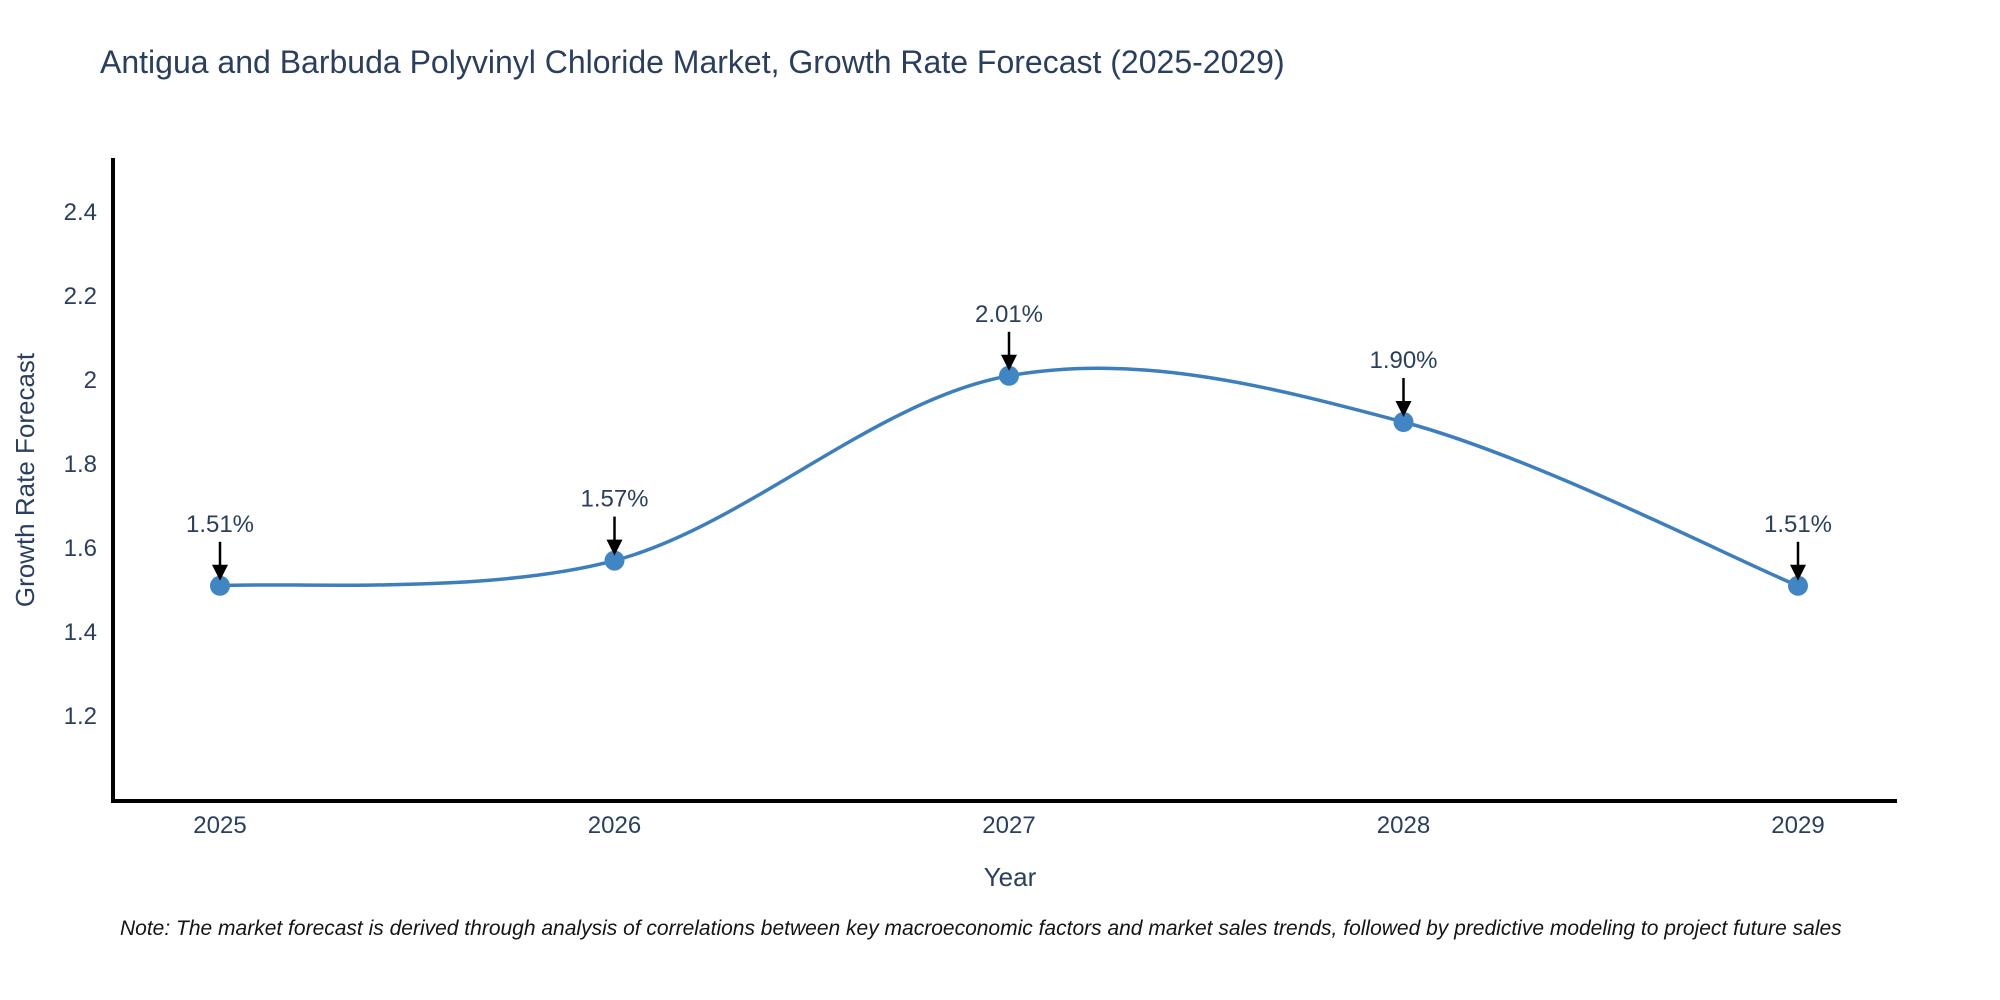 Image resolution: width=2000 pixels, height=1000 pixels. I want to click on y-tick-label: 1.4, so click(80, 632).